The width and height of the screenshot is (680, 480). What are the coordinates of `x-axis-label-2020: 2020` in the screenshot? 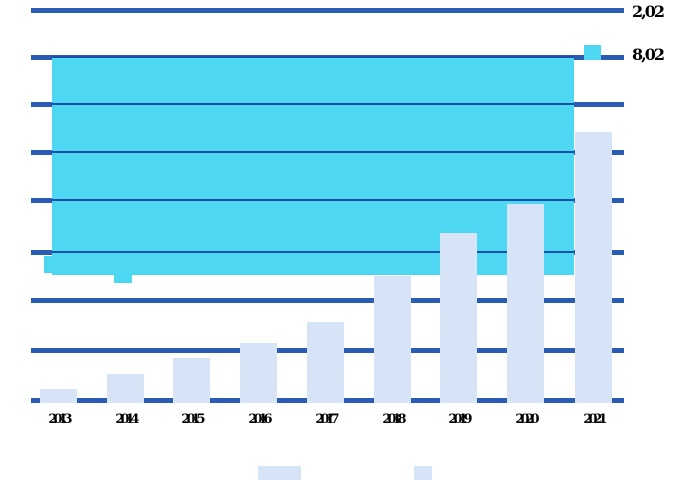 It's located at (527, 419).